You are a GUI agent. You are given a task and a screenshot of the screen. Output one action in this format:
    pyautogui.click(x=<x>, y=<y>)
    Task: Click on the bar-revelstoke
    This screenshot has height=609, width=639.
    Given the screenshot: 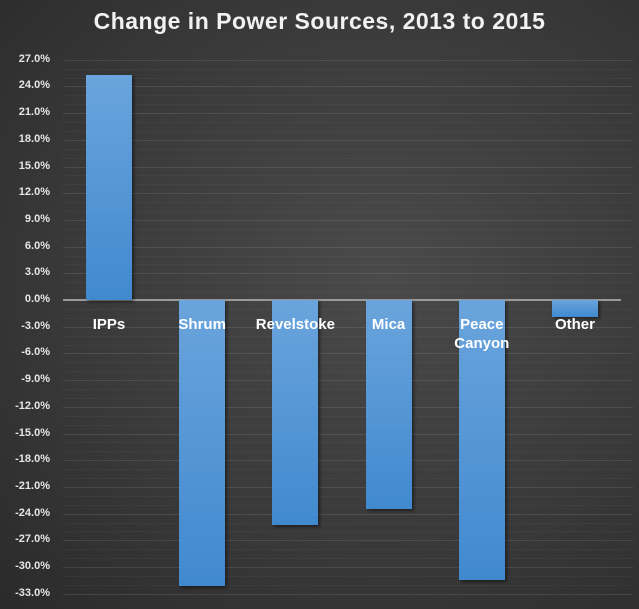 What is the action you would take?
    pyautogui.click(x=295, y=413)
    